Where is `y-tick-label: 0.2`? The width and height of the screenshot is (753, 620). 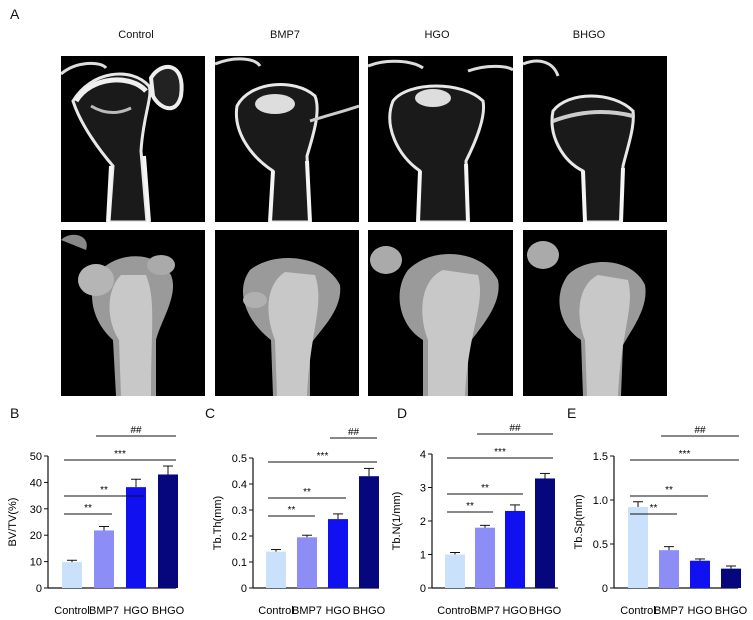 y-tick-label: 0.2 is located at coordinates (239, 537).